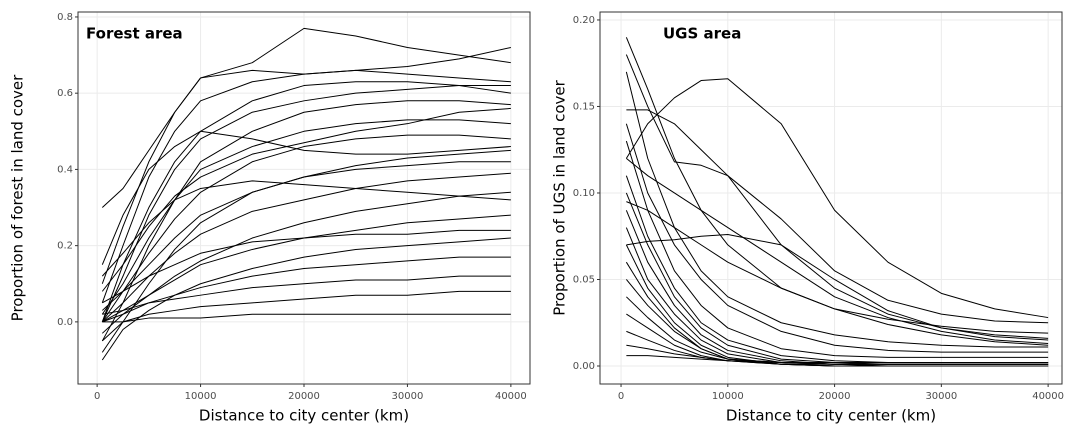 The width and height of the screenshot is (1067, 428). Describe the element at coordinates (584, 106) in the screenshot. I see `y-tick-label: 0.15` at that location.